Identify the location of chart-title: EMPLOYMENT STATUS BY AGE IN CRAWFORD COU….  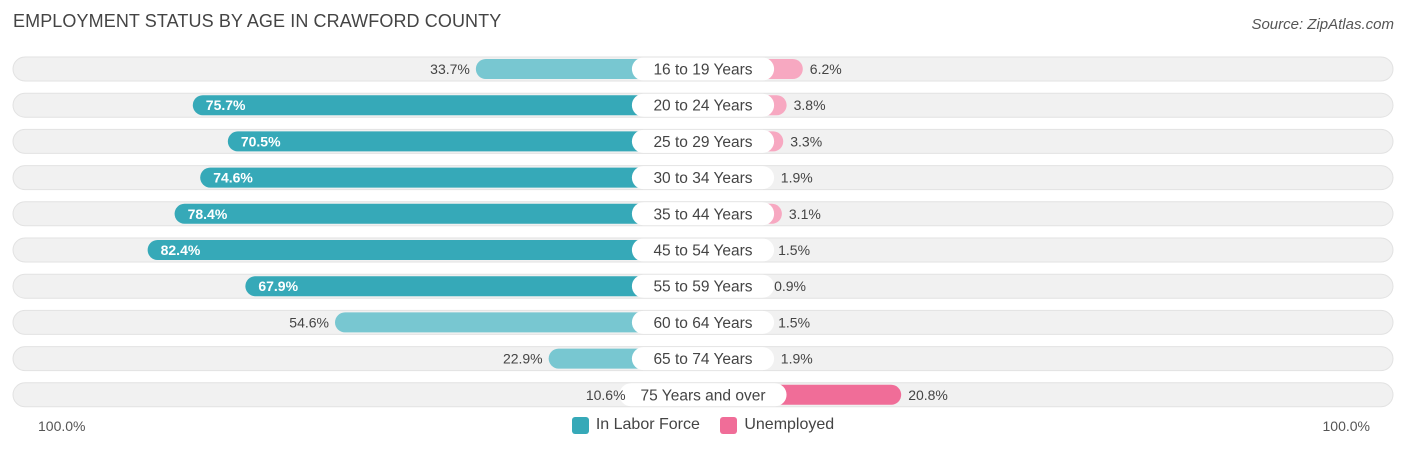
(257, 21).